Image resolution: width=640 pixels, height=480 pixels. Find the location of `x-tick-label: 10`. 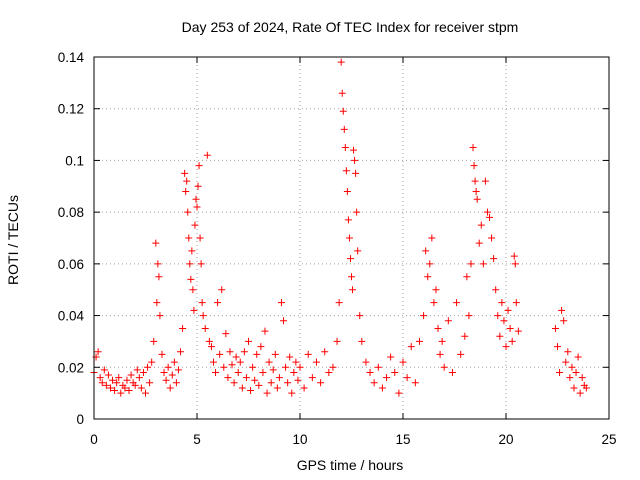

x-tick-label: 10 is located at coordinates (299, 439).